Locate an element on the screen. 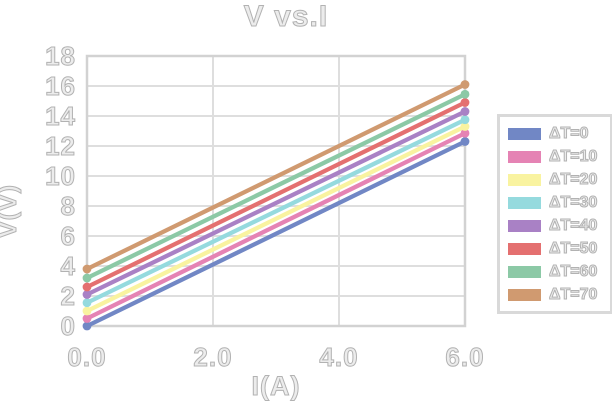 The image size is (612, 407). y-tick-label: 4 is located at coordinates (68, 266).